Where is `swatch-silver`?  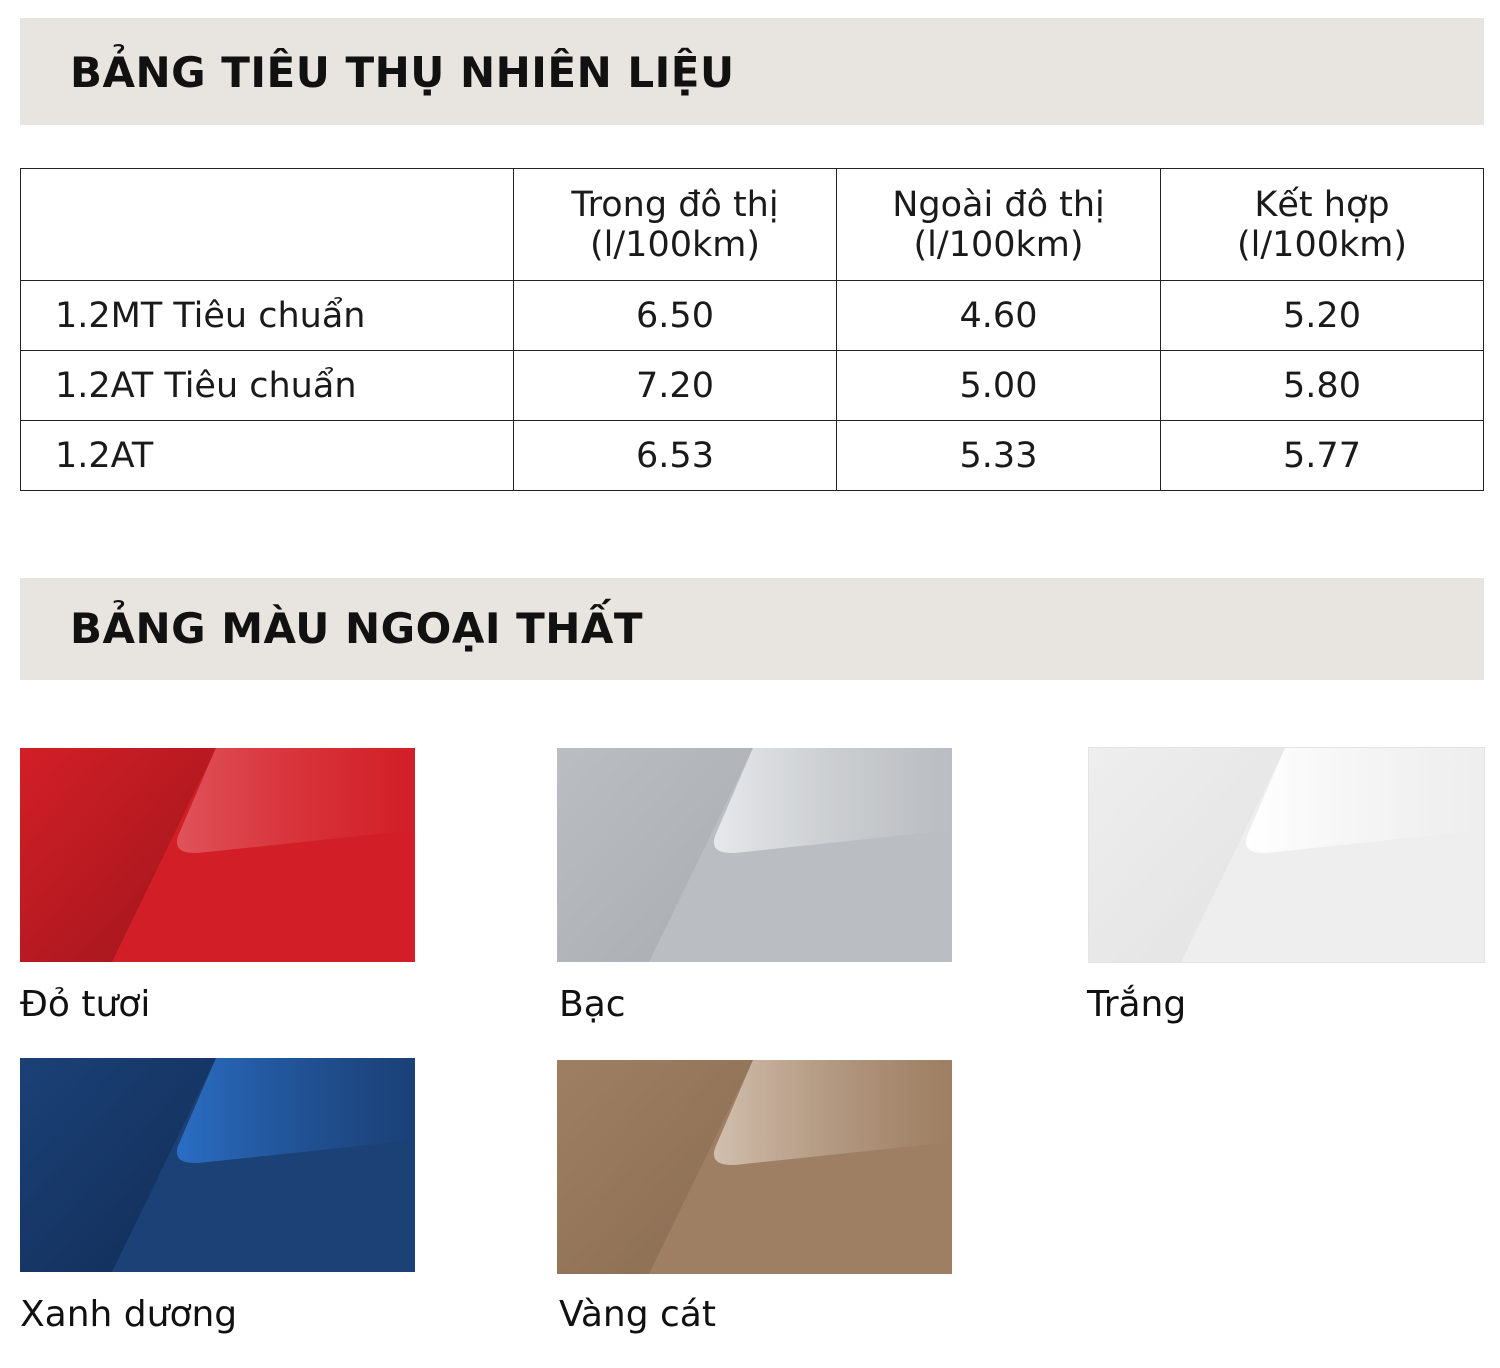 swatch-silver is located at coordinates (754, 855).